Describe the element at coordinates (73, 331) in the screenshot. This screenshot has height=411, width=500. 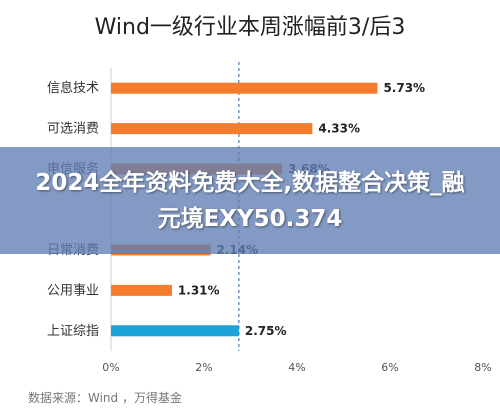
I see `category-label: 上证综指` at that location.